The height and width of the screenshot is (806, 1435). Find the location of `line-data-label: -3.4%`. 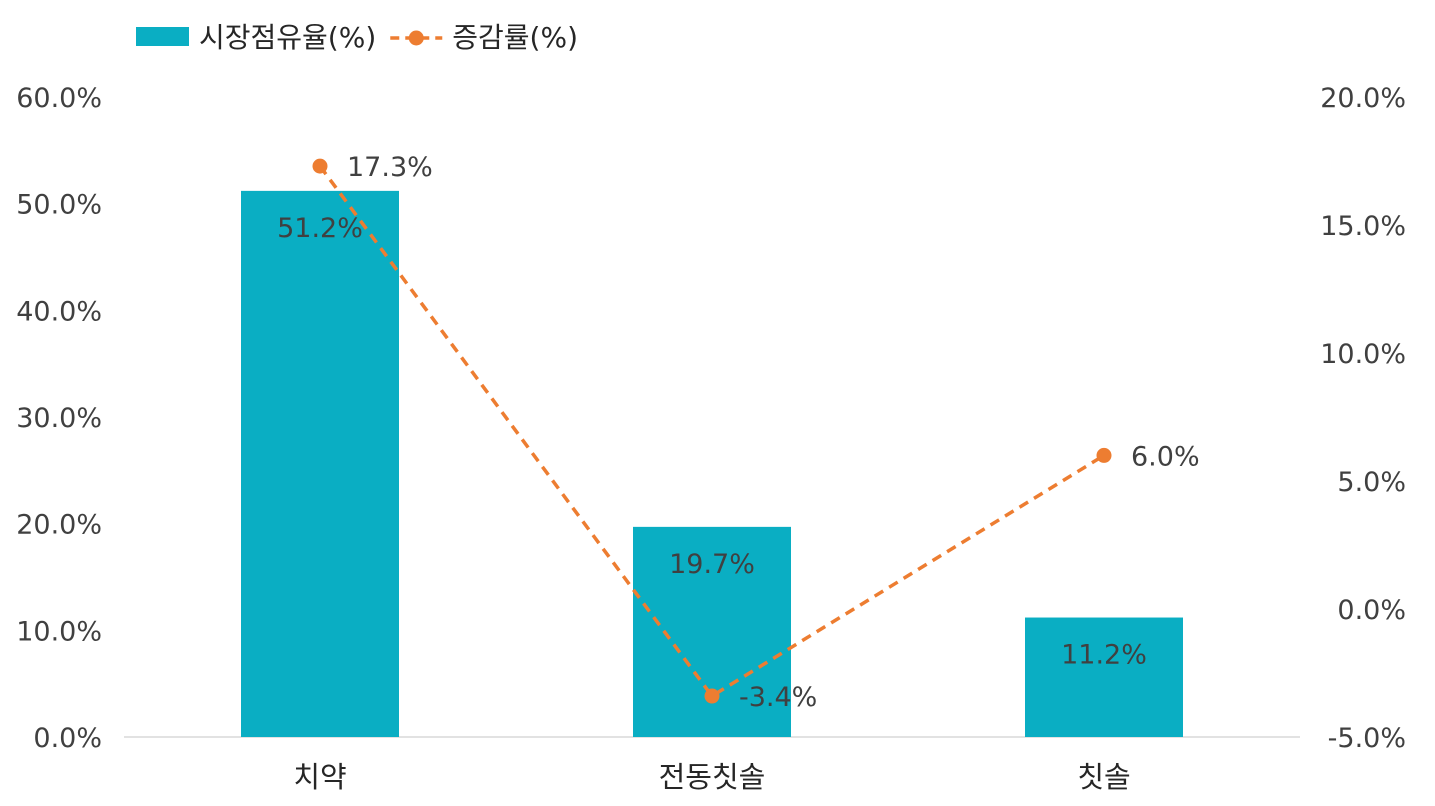

line-data-label: -3.4% is located at coordinates (778, 697).